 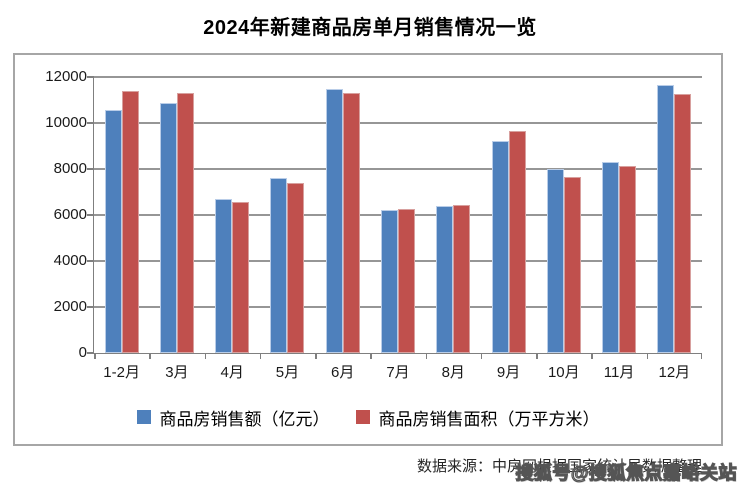 What do you see at coordinates (626, 472) in the screenshot?
I see `watermark-text: 搜狐号@搜狐焦点嘉峪关站` at bounding box center [626, 472].